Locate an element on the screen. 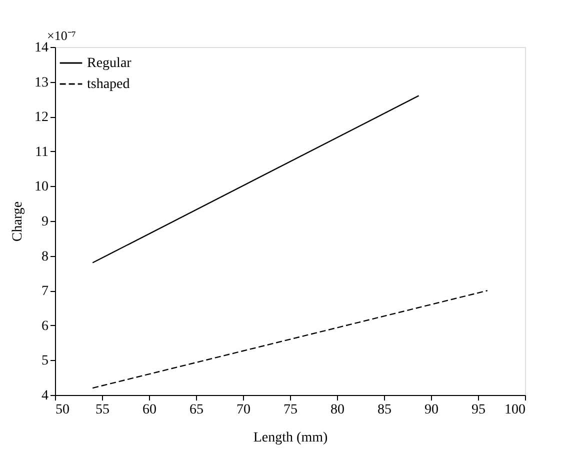  x-tick-label: 65 is located at coordinates (197, 410).